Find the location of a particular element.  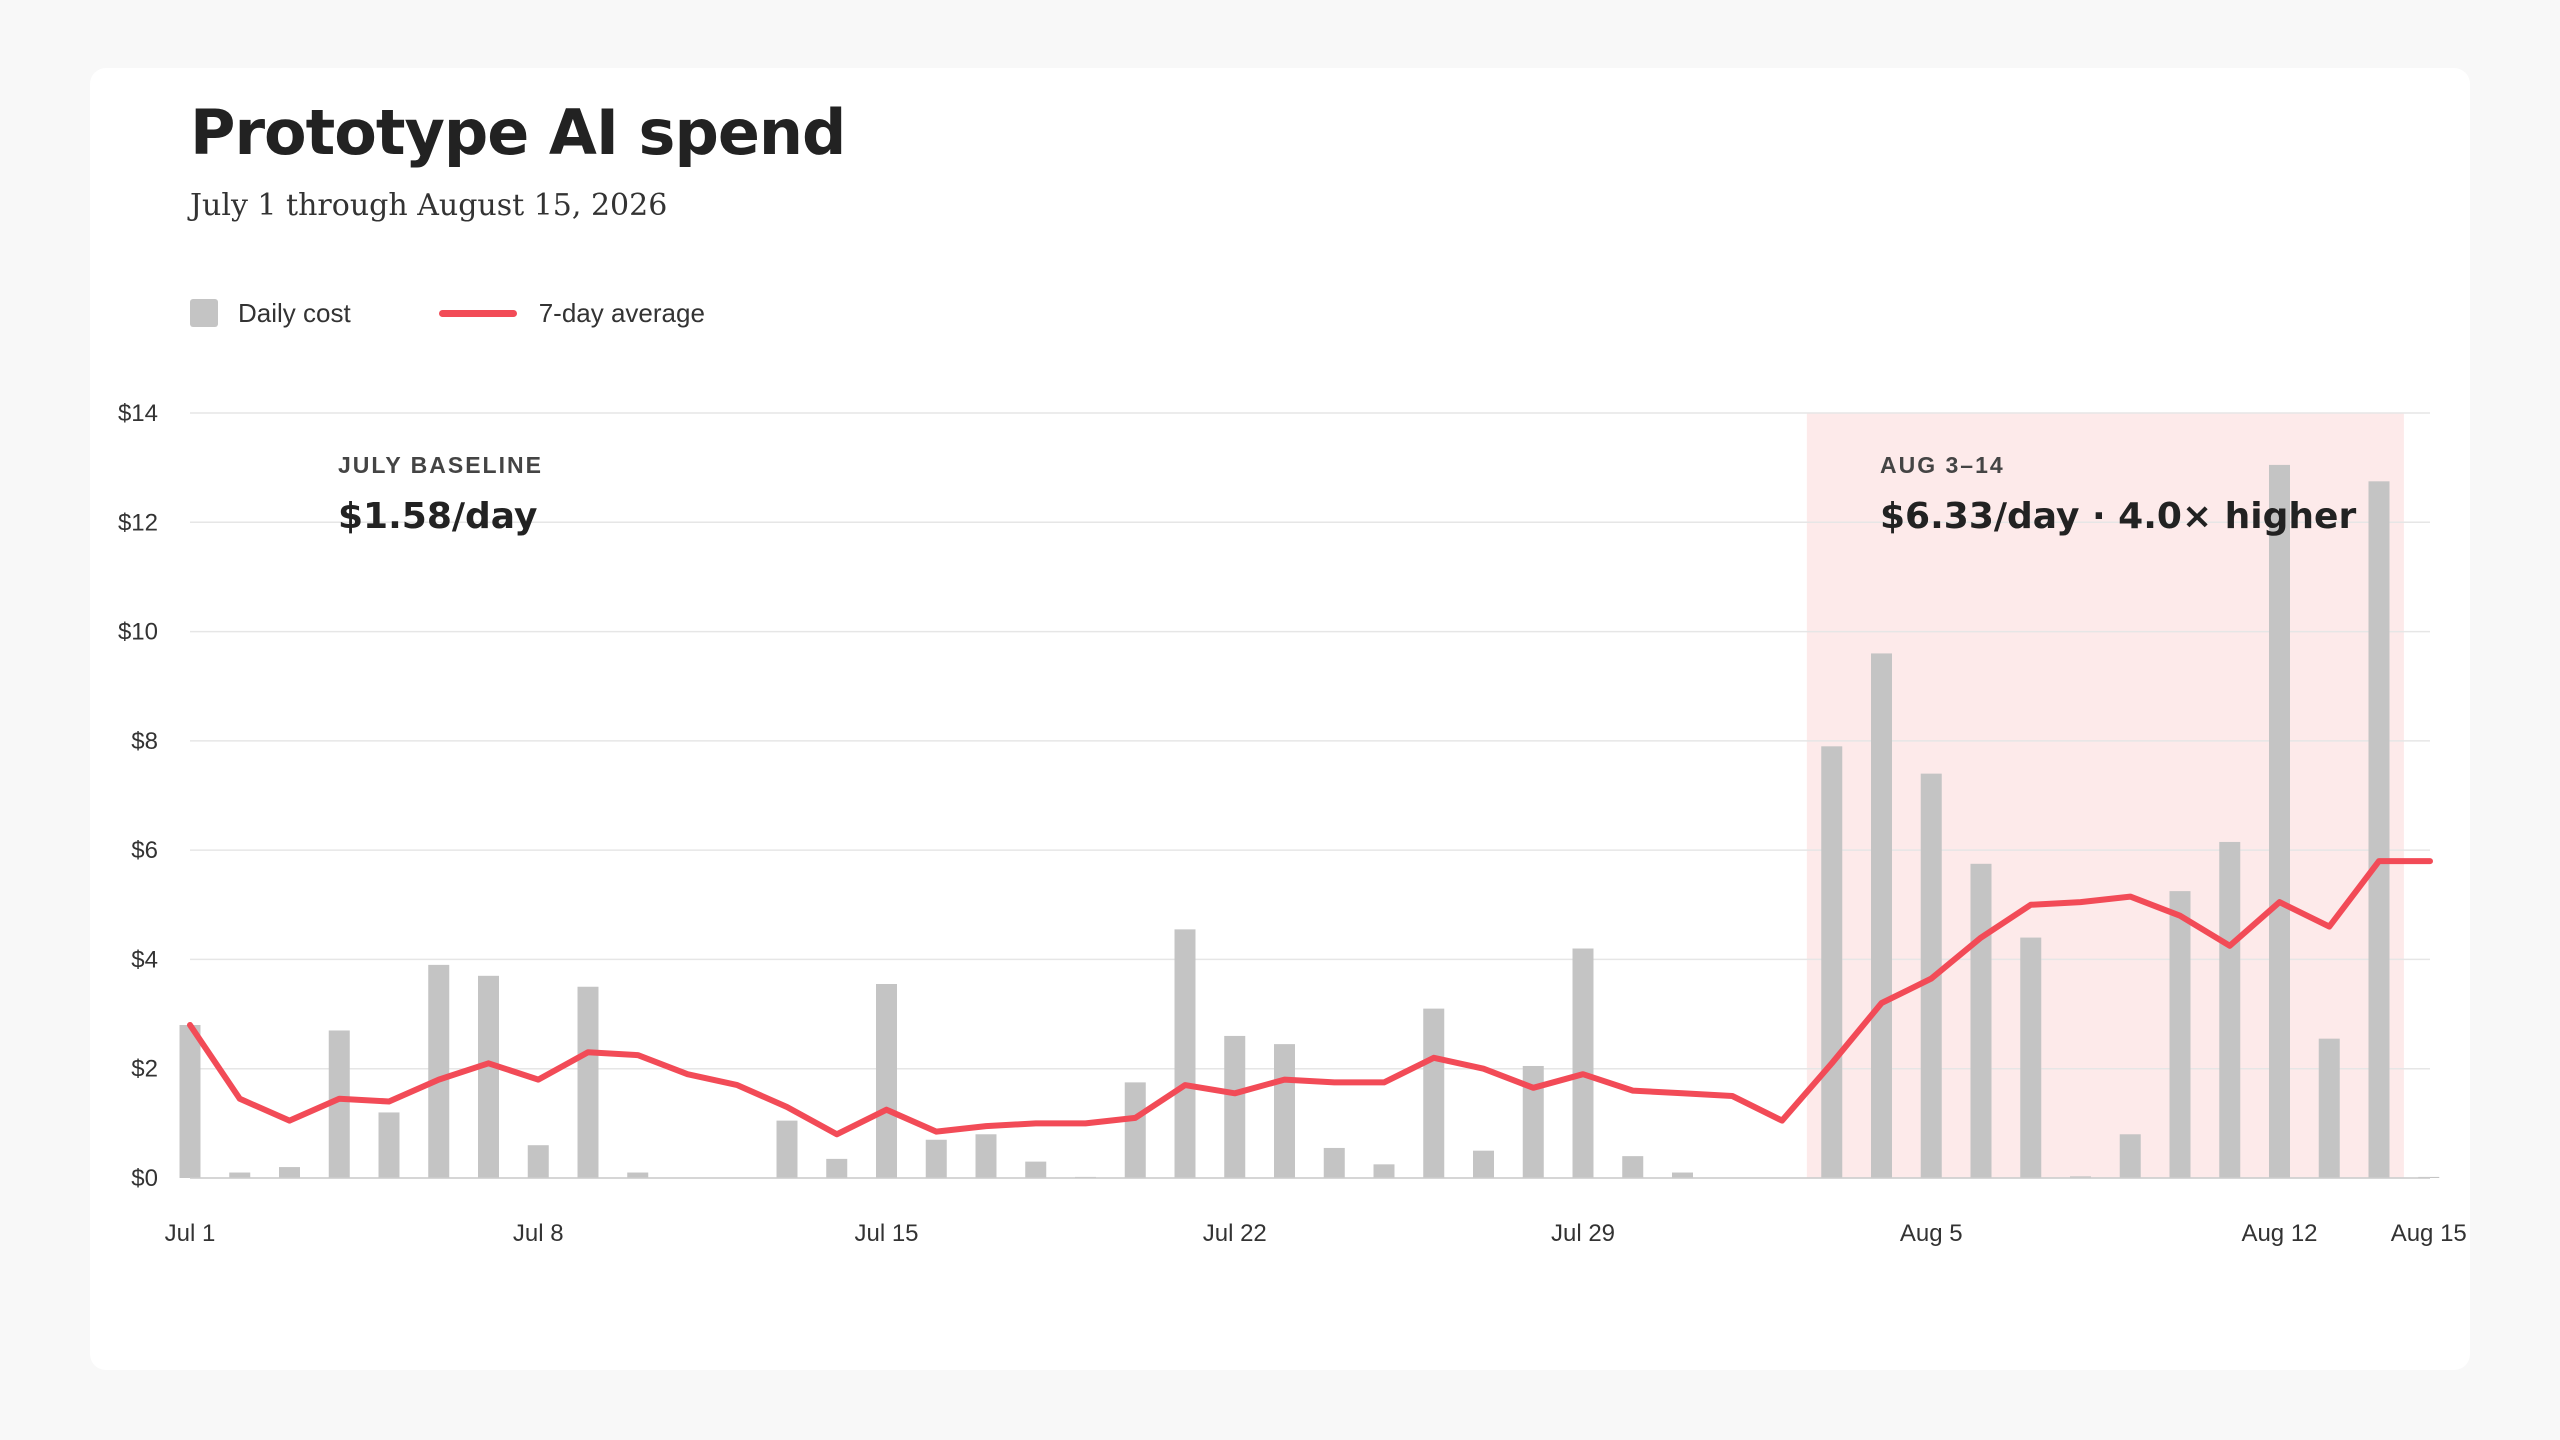

y-tick-label: $12 is located at coordinates (138, 522).